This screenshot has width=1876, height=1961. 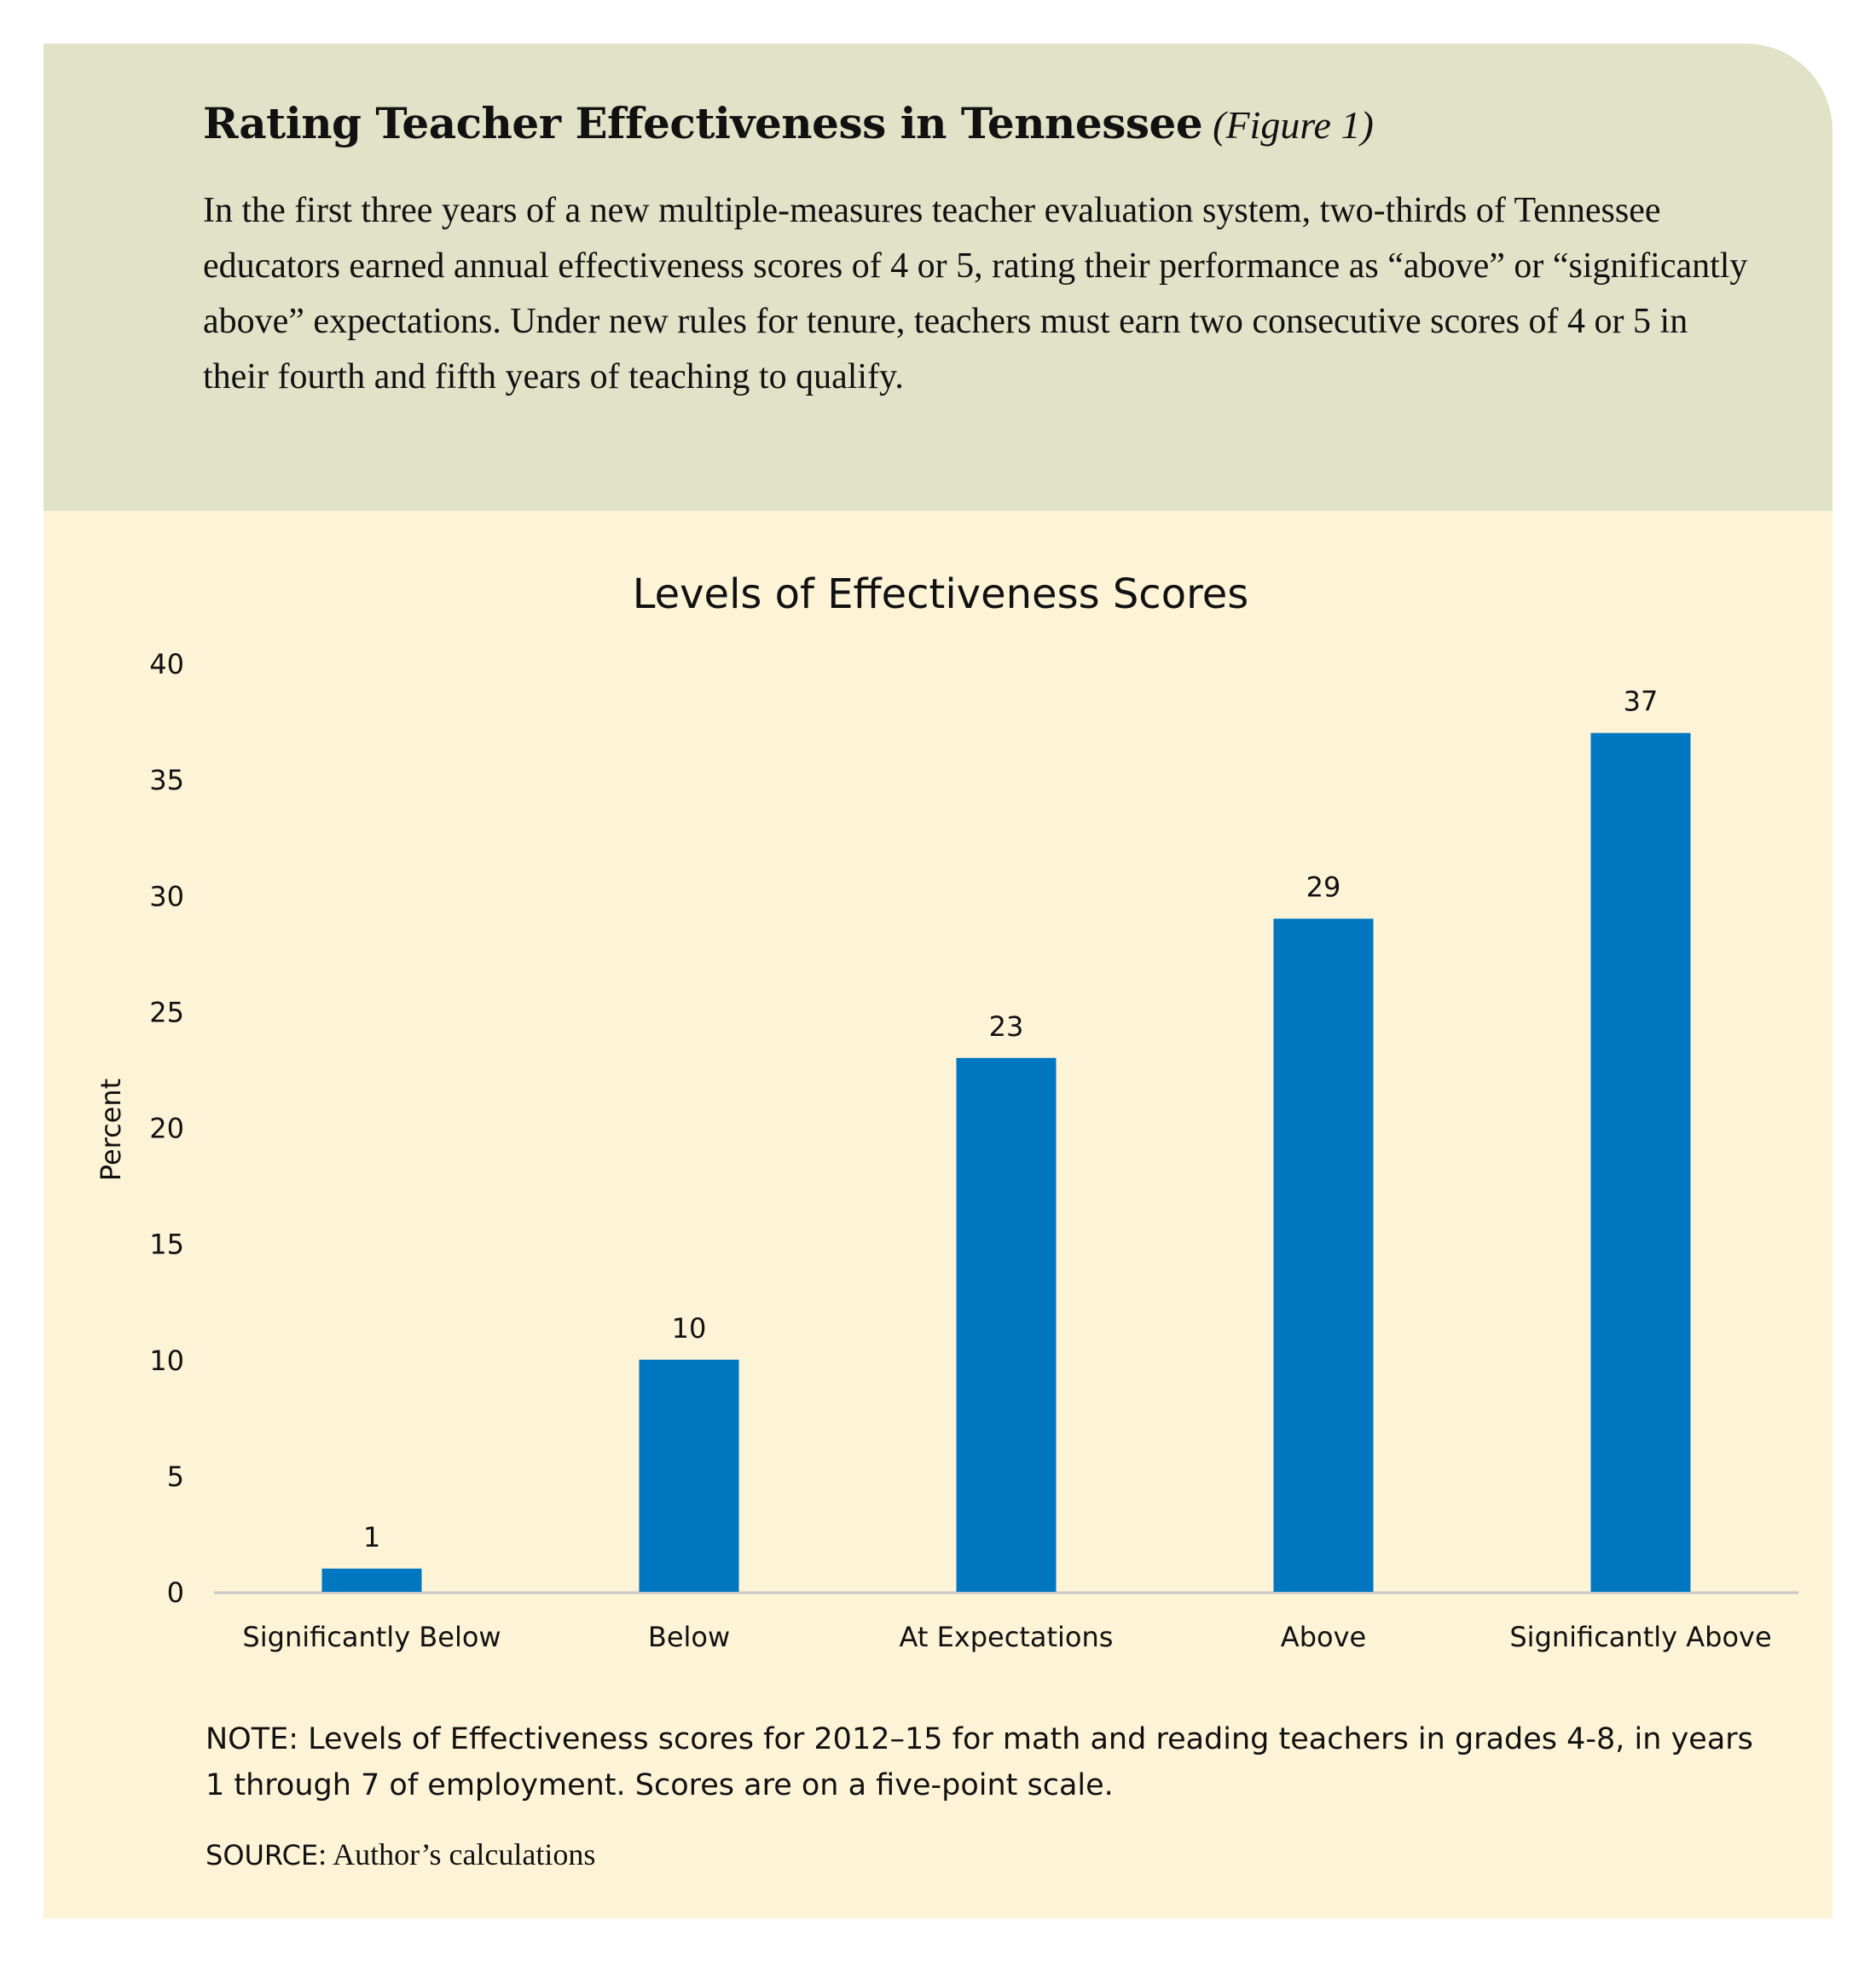 What do you see at coordinates (111, 1130) in the screenshot?
I see `y-axis-label: Percent` at bounding box center [111, 1130].